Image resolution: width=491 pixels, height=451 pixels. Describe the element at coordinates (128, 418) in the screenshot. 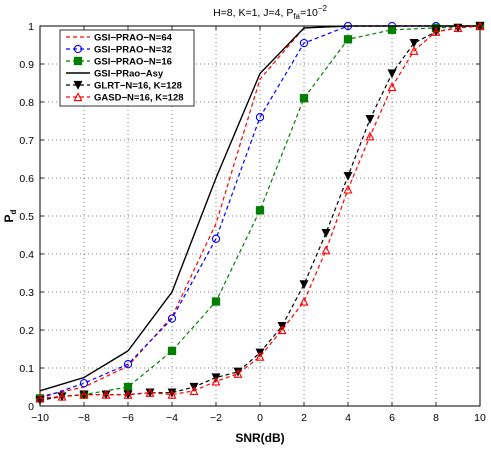

I see `x-tick-label: −6` at that location.